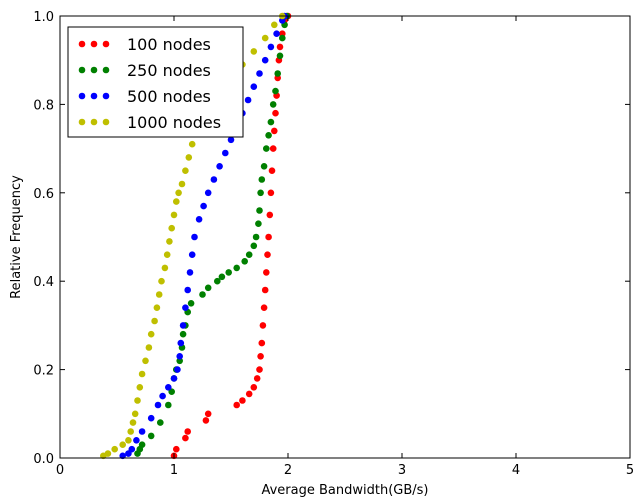 Image resolution: width=633 pixels, height=498 pixels. Describe the element at coordinates (144, 44) in the screenshot. I see `legend-entry: 100 nodes` at that location.